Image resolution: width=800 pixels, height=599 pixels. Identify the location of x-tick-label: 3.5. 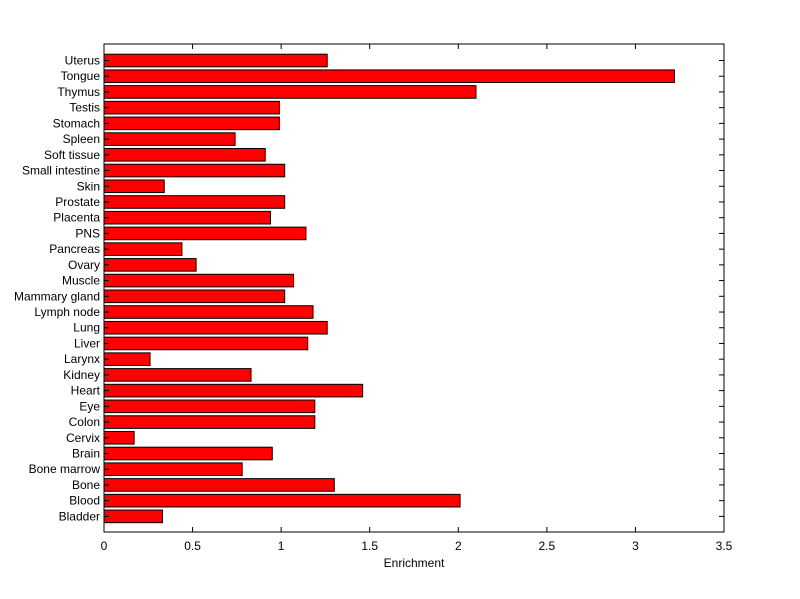
(724, 546).